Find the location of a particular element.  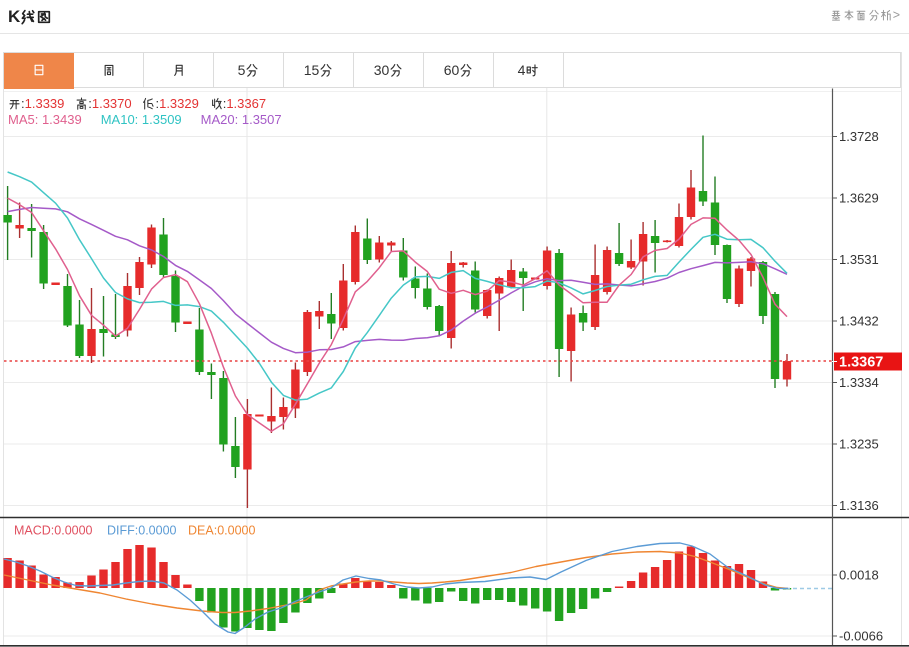

svg-text: 0.0018 is located at coordinates (859, 575).